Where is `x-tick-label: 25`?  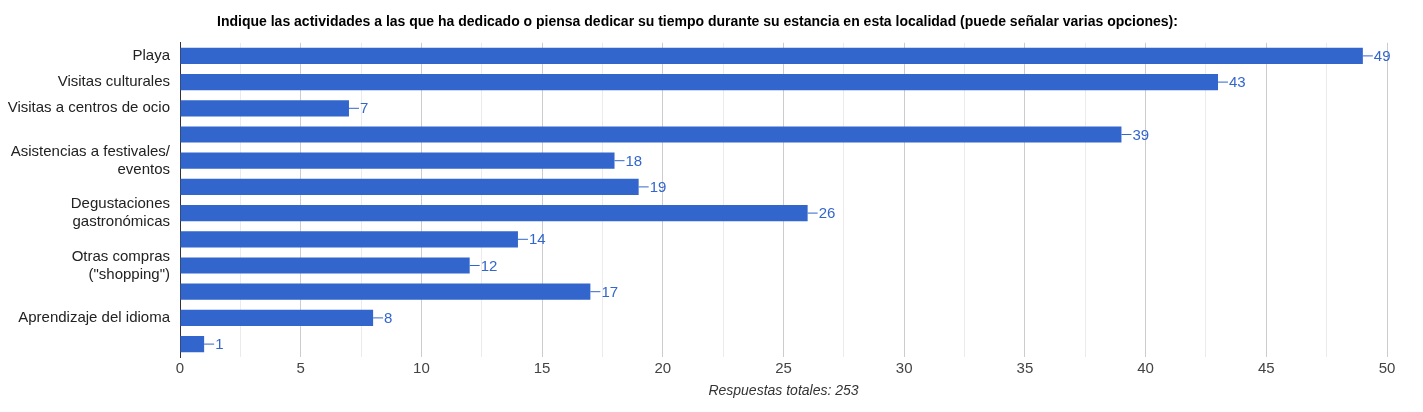 x-tick-label: 25 is located at coordinates (783, 368).